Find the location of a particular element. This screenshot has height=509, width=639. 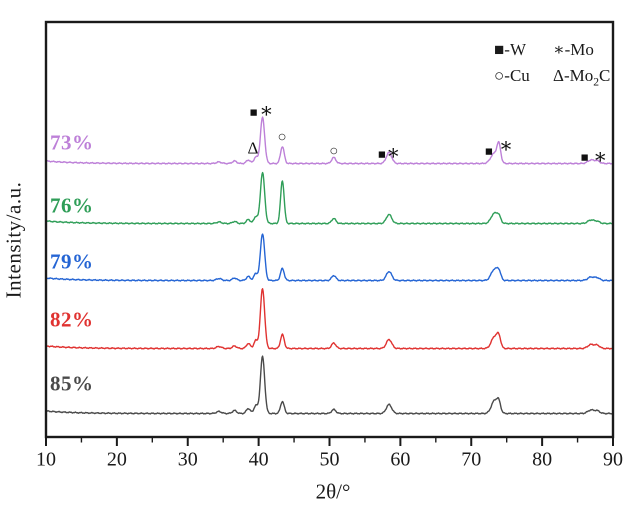

legend-label: -W is located at coordinates (515, 49).